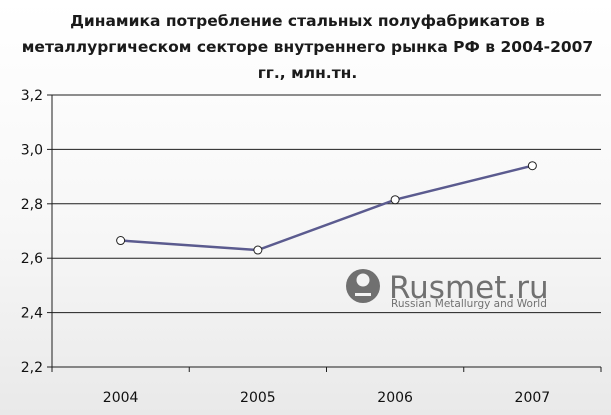 Image resolution: width=611 pixels, height=415 pixels. I want to click on watermark-logo-hole, so click(363, 280).